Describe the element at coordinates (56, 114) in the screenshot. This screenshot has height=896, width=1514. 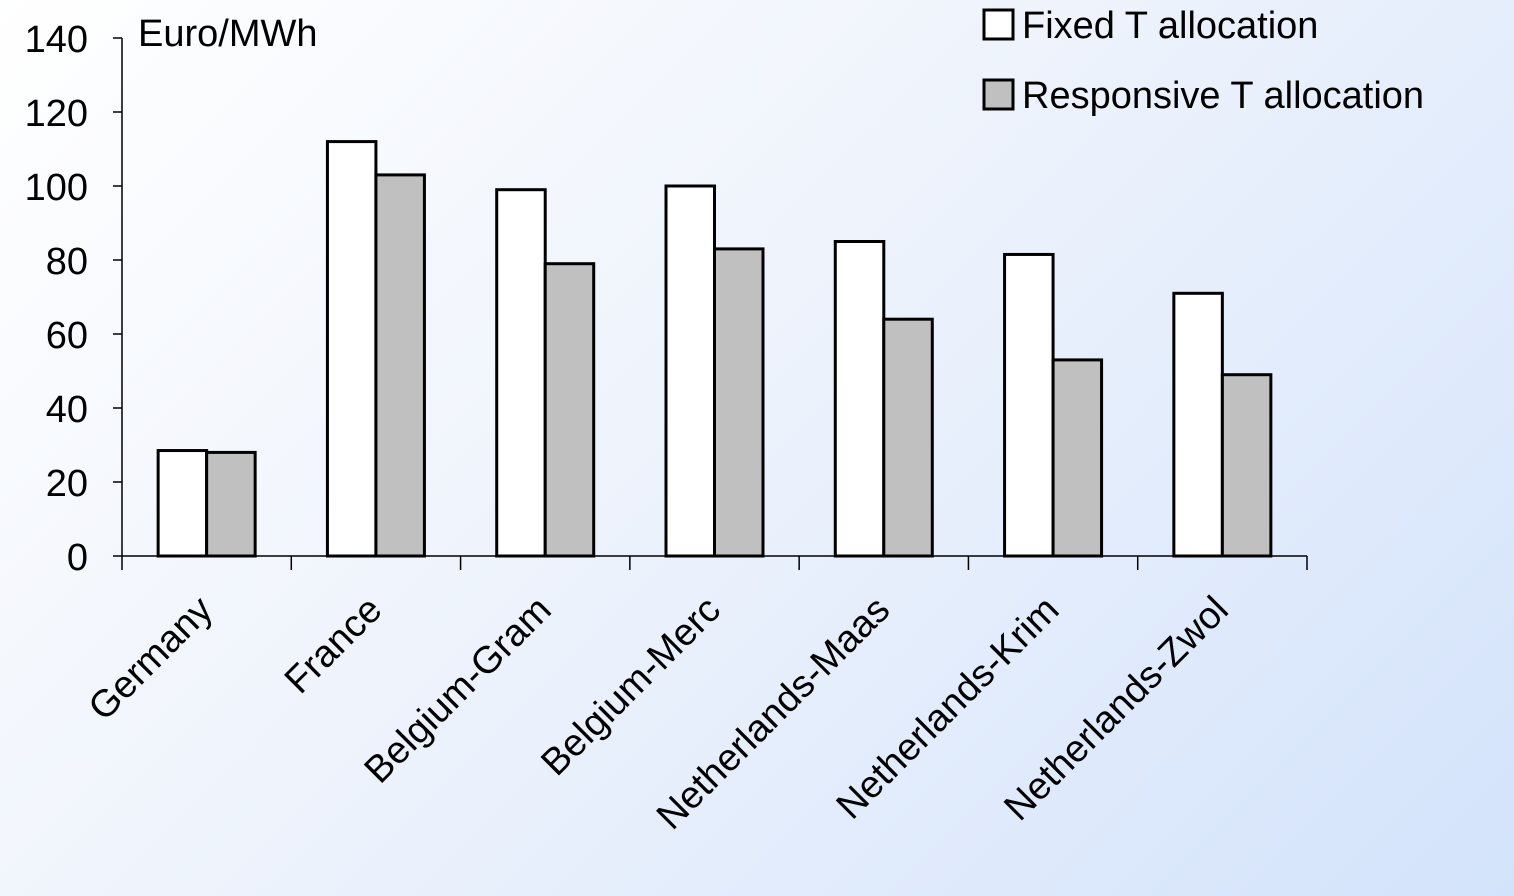
I see `y-tick-label: 120` at that location.